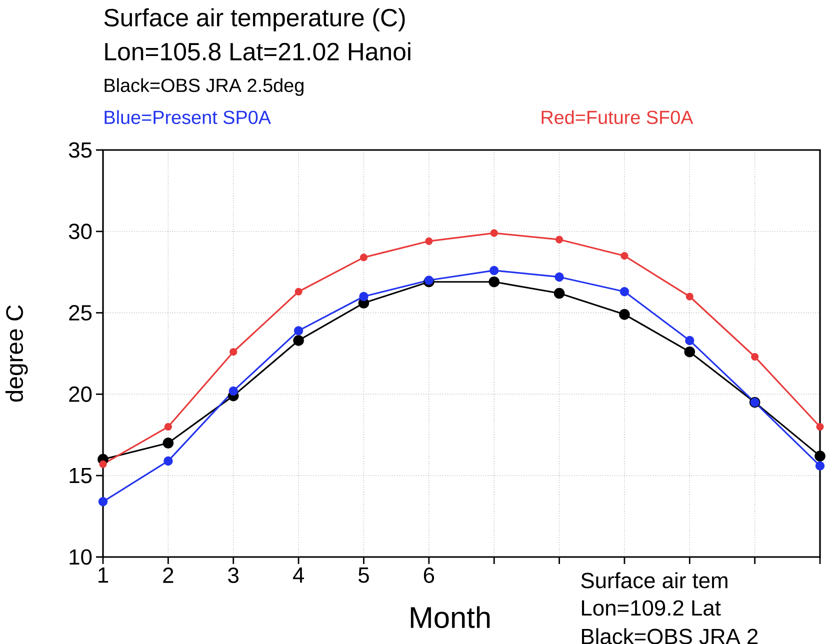 The height and width of the screenshot is (644, 834). What do you see at coordinates (103, 575) in the screenshot?
I see `x-tick-label: 1` at bounding box center [103, 575].